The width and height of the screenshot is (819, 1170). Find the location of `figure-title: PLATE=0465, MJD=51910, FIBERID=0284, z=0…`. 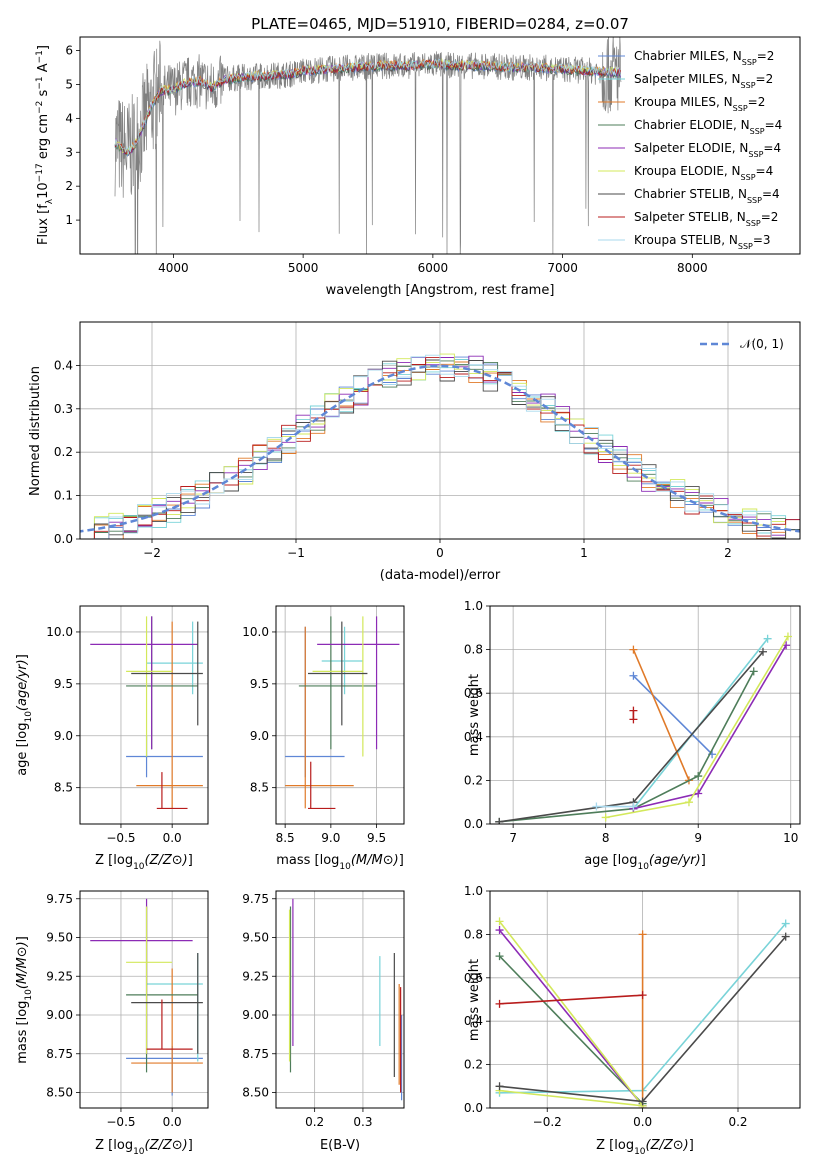

figure-title: PLATE=0465, MJD=51910, FIBERID=0284, z=0… is located at coordinates (440, 24).